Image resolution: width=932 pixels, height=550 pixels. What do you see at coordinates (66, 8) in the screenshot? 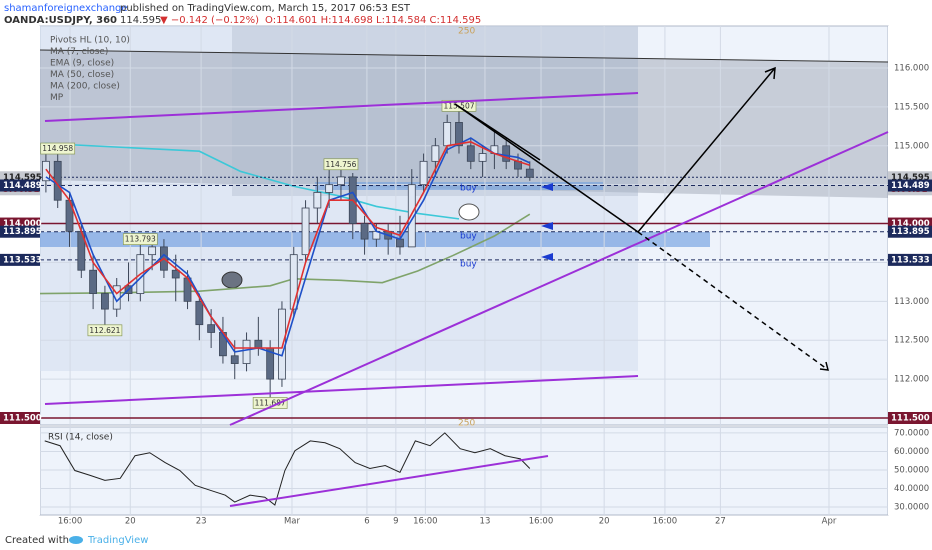
I see `author: shamanforeignexchange` at bounding box center [66, 8].